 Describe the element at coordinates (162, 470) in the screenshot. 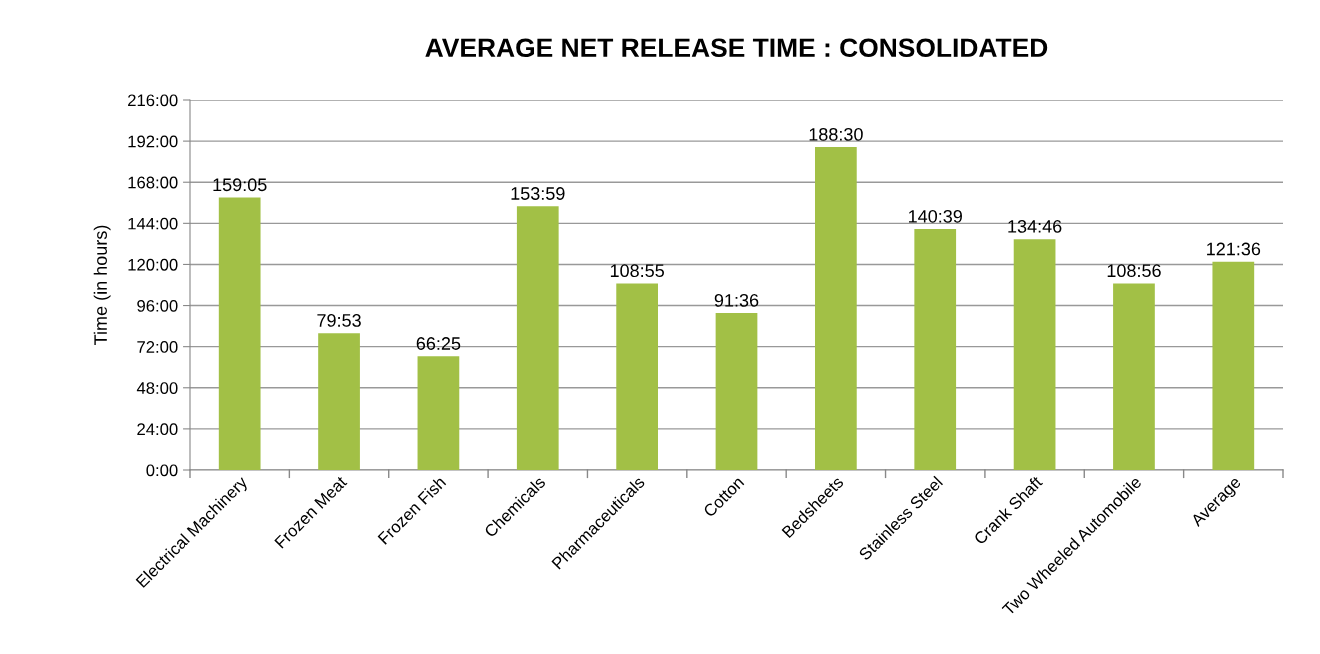

I see `y-tick-label: 0:00` at that location.